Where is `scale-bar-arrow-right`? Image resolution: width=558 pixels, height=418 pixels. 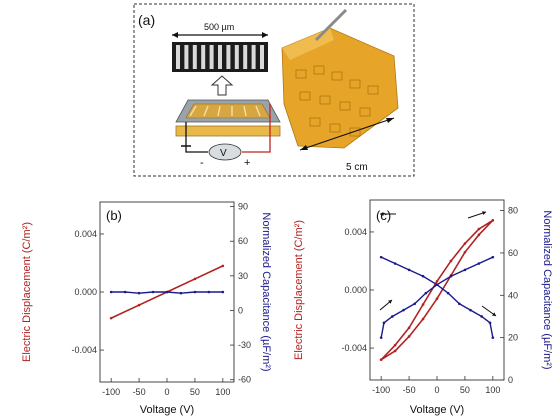 scale-bar-arrow-right is located at coordinates (265, 35).